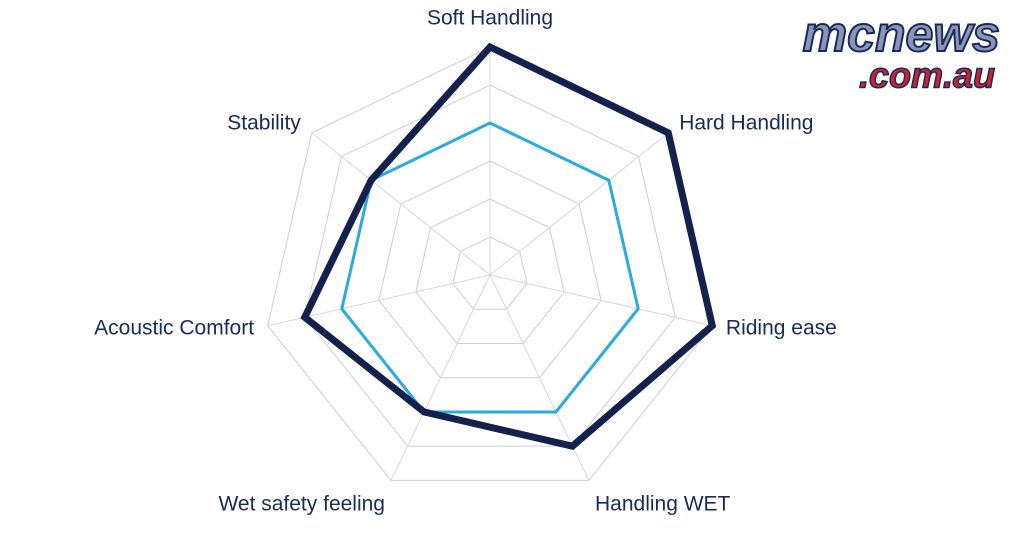  I want to click on category-label: Soft Handling, so click(490, 18).